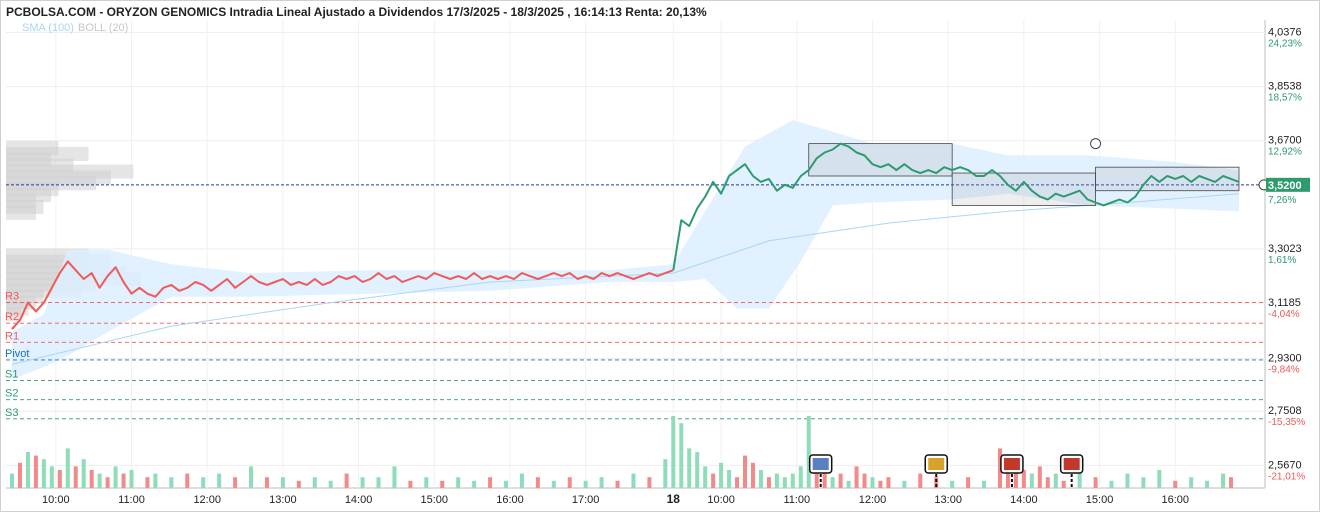 This screenshot has height=512, width=1320. What do you see at coordinates (12, 297) in the screenshot?
I see `pivot-level-label: R3` at bounding box center [12, 297].